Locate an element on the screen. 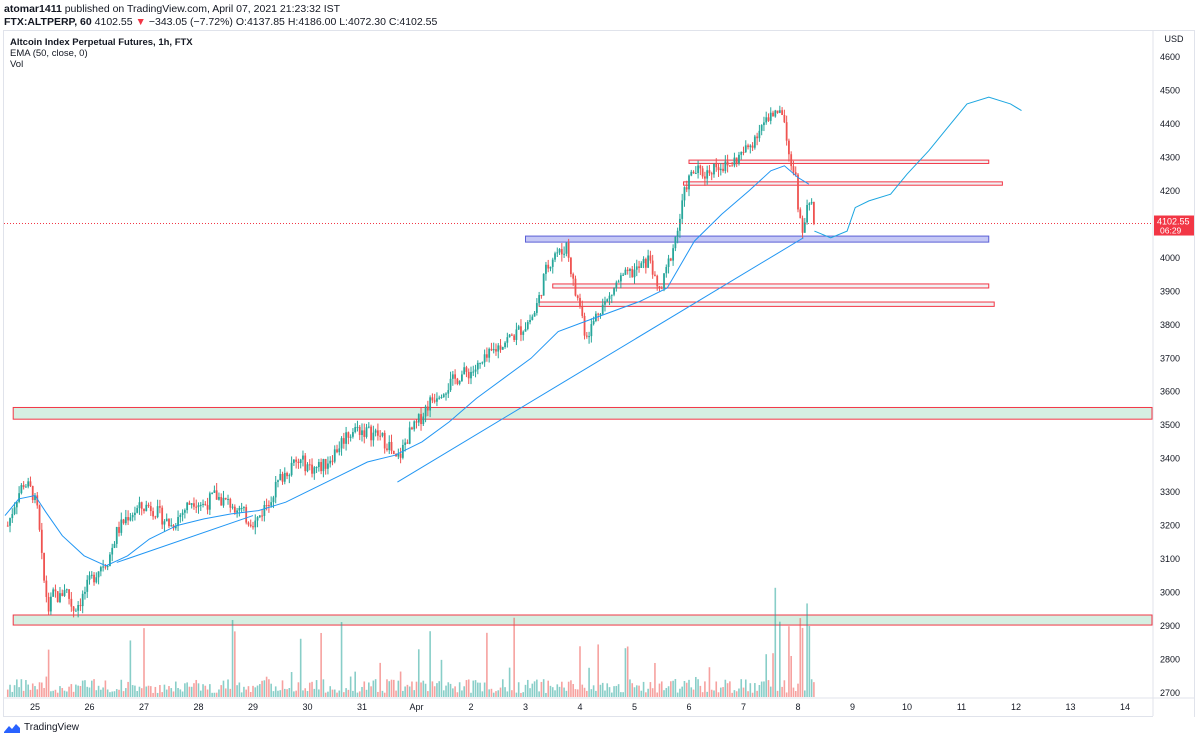 This screenshot has height=741, width=1200. time-tick-label: 29 is located at coordinates (253, 707).